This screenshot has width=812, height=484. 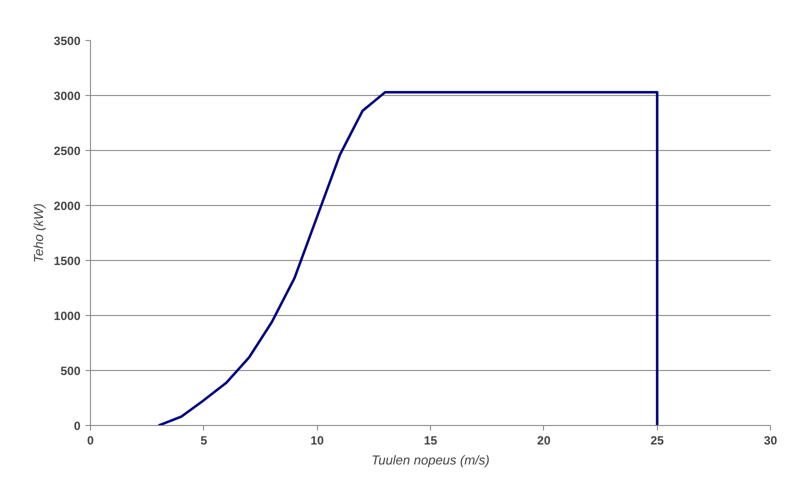 What do you see at coordinates (431, 441) in the screenshot?
I see `x-tick-label: 15` at bounding box center [431, 441].